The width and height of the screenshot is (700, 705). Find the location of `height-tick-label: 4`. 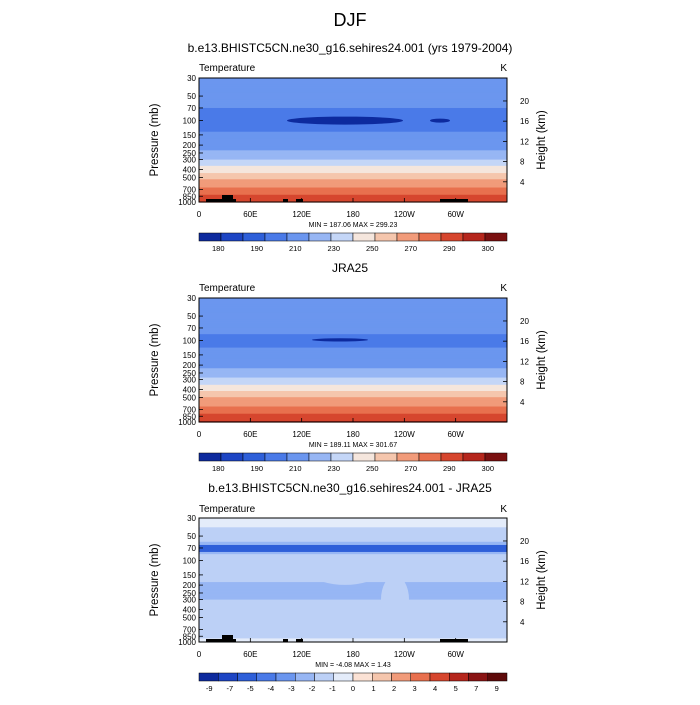

height-tick-label: 4 is located at coordinates (522, 402).